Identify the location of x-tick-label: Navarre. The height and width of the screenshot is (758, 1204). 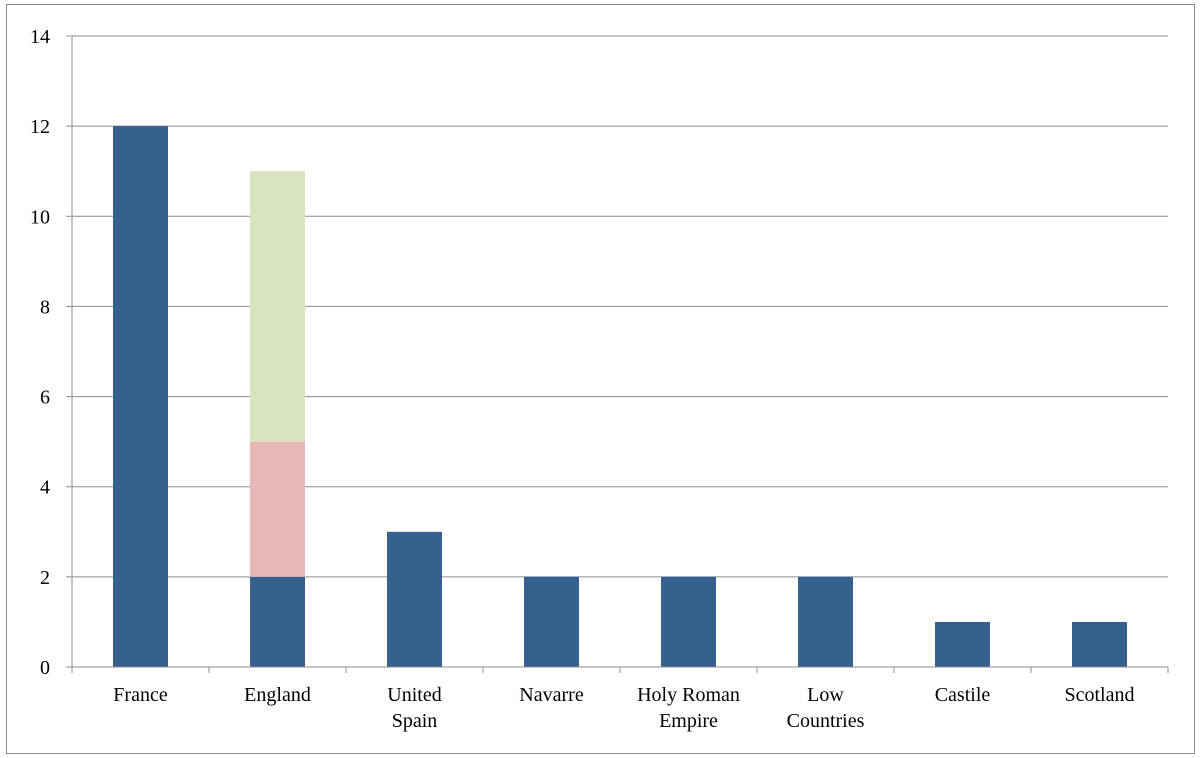
(551, 695).